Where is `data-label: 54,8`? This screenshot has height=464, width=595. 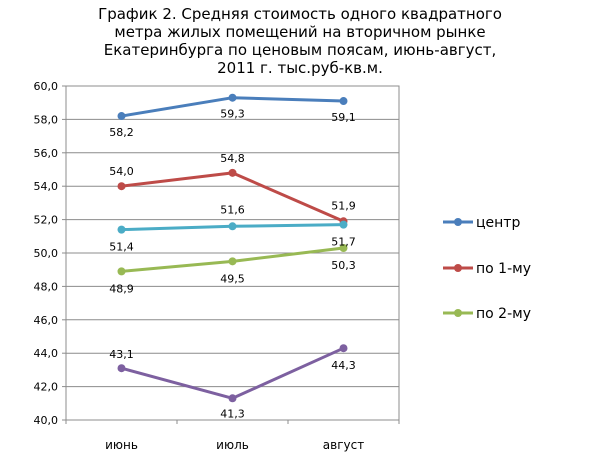
data-label: 54,8 is located at coordinates (232, 158).